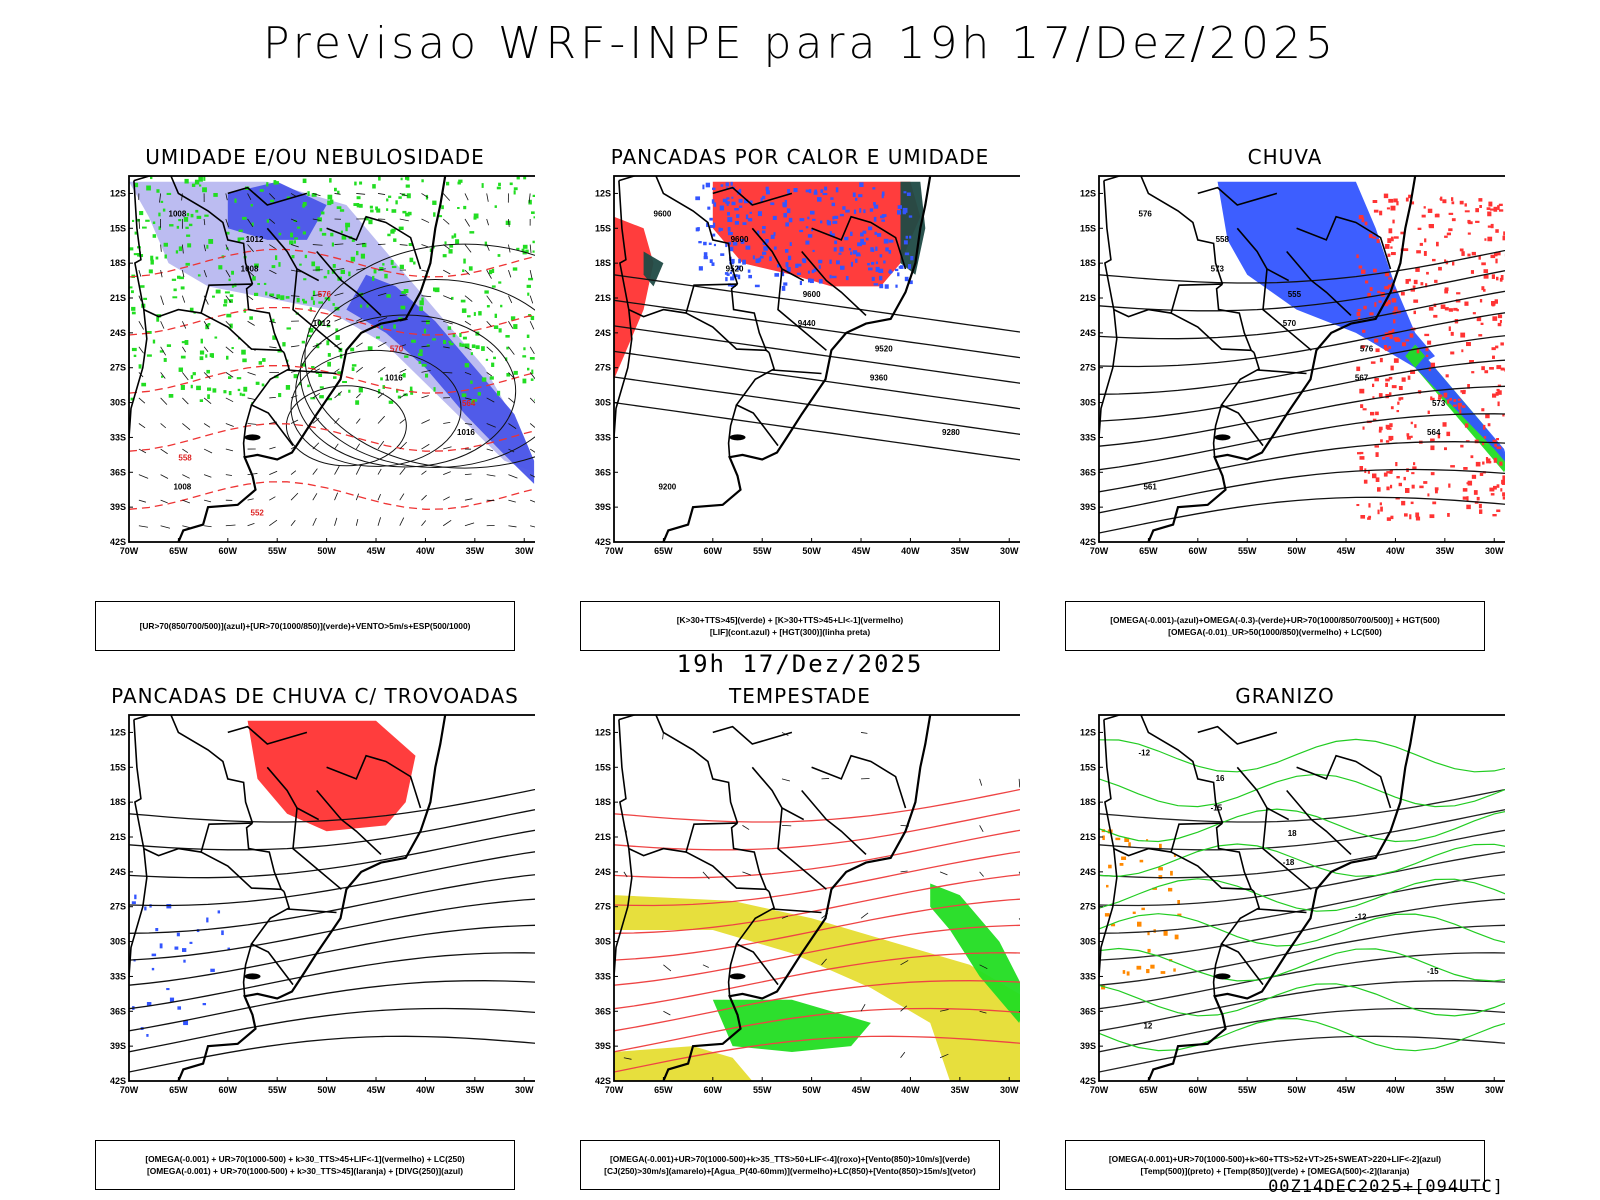 This screenshot has width=1600, height=1200. I want to click on contour-label: 567, so click(1362, 377).